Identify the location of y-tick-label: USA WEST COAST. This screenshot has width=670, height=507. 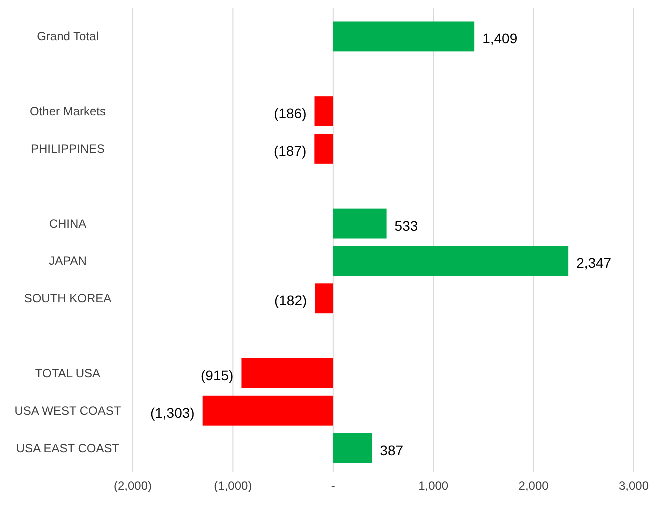
(68, 411).